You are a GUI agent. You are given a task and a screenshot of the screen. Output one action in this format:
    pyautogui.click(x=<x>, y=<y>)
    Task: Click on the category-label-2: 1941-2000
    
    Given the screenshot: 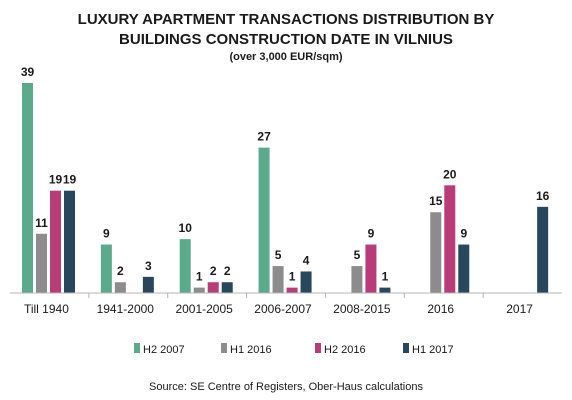 What is the action you would take?
    pyautogui.click(x=126, y=309)
    